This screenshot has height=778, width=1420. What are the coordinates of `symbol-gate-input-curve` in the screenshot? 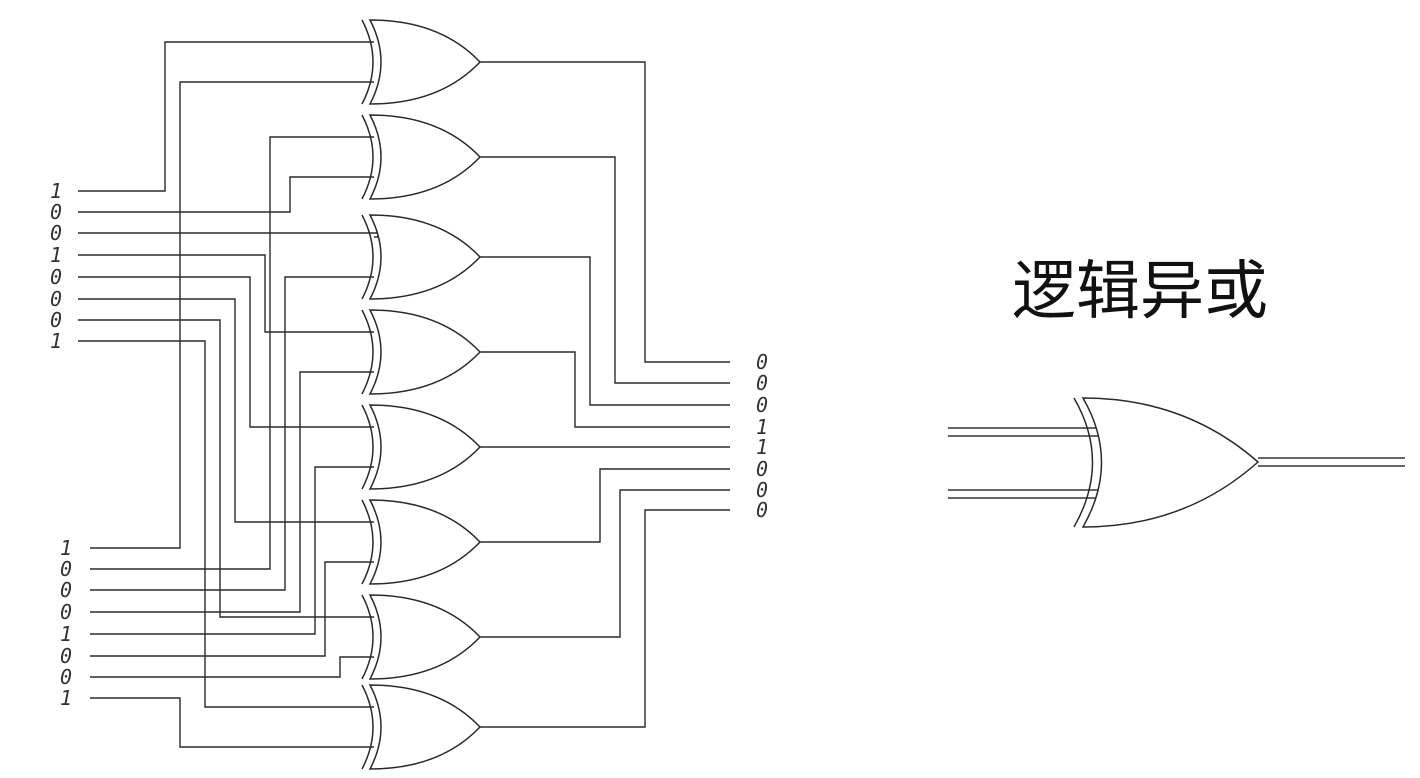 It's located at (1083, 462).